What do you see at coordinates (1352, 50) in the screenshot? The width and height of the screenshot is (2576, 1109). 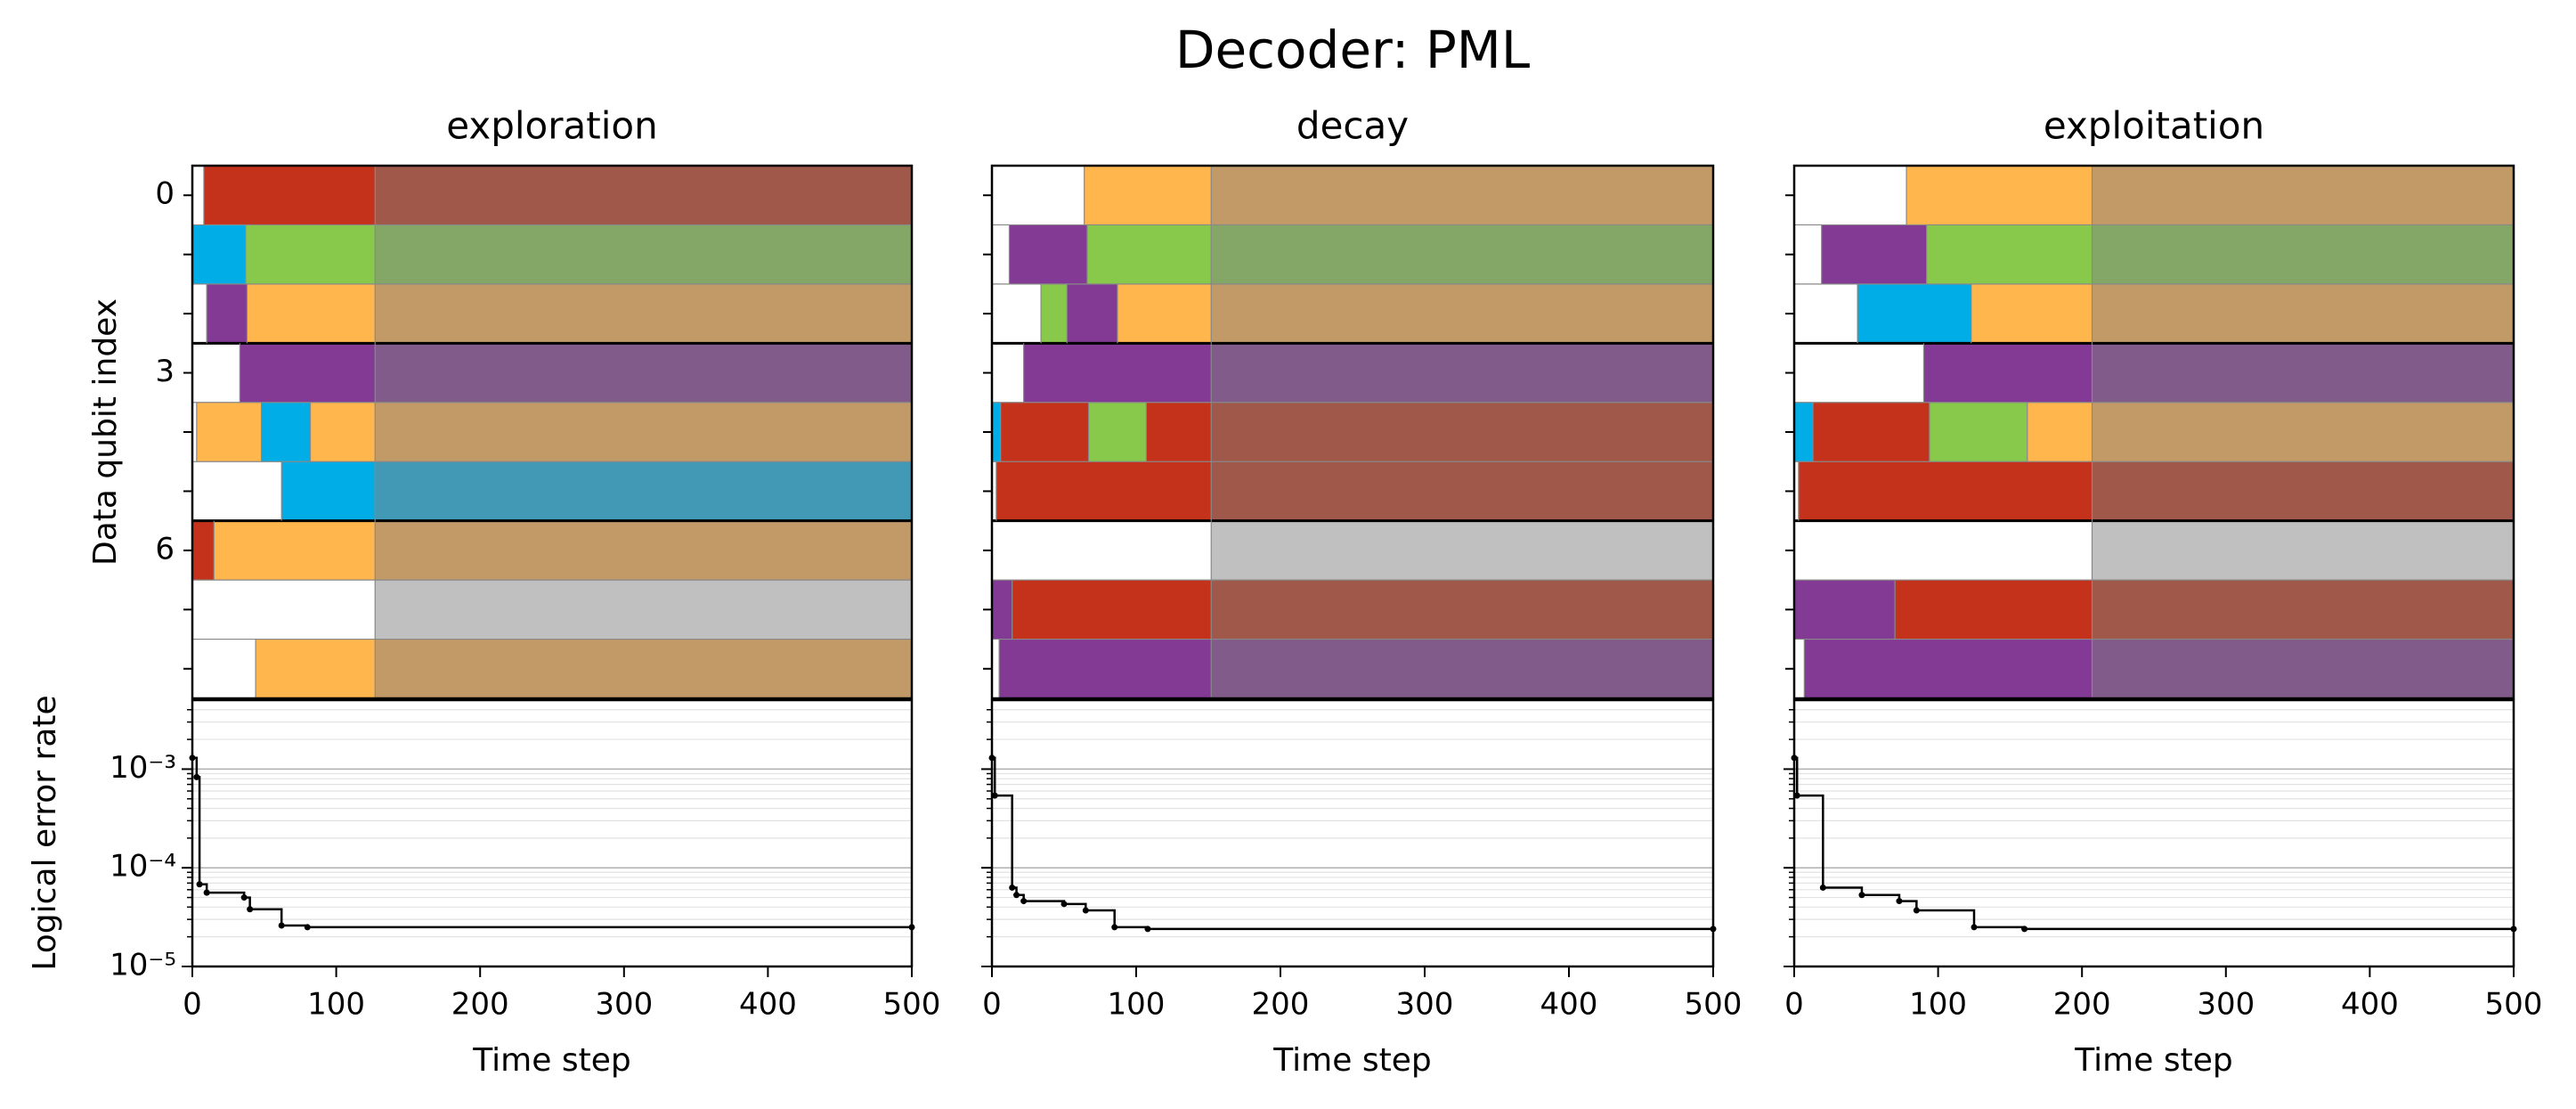 I see `figure-title: Decoder: PML` at bounding box center [1352, 50].